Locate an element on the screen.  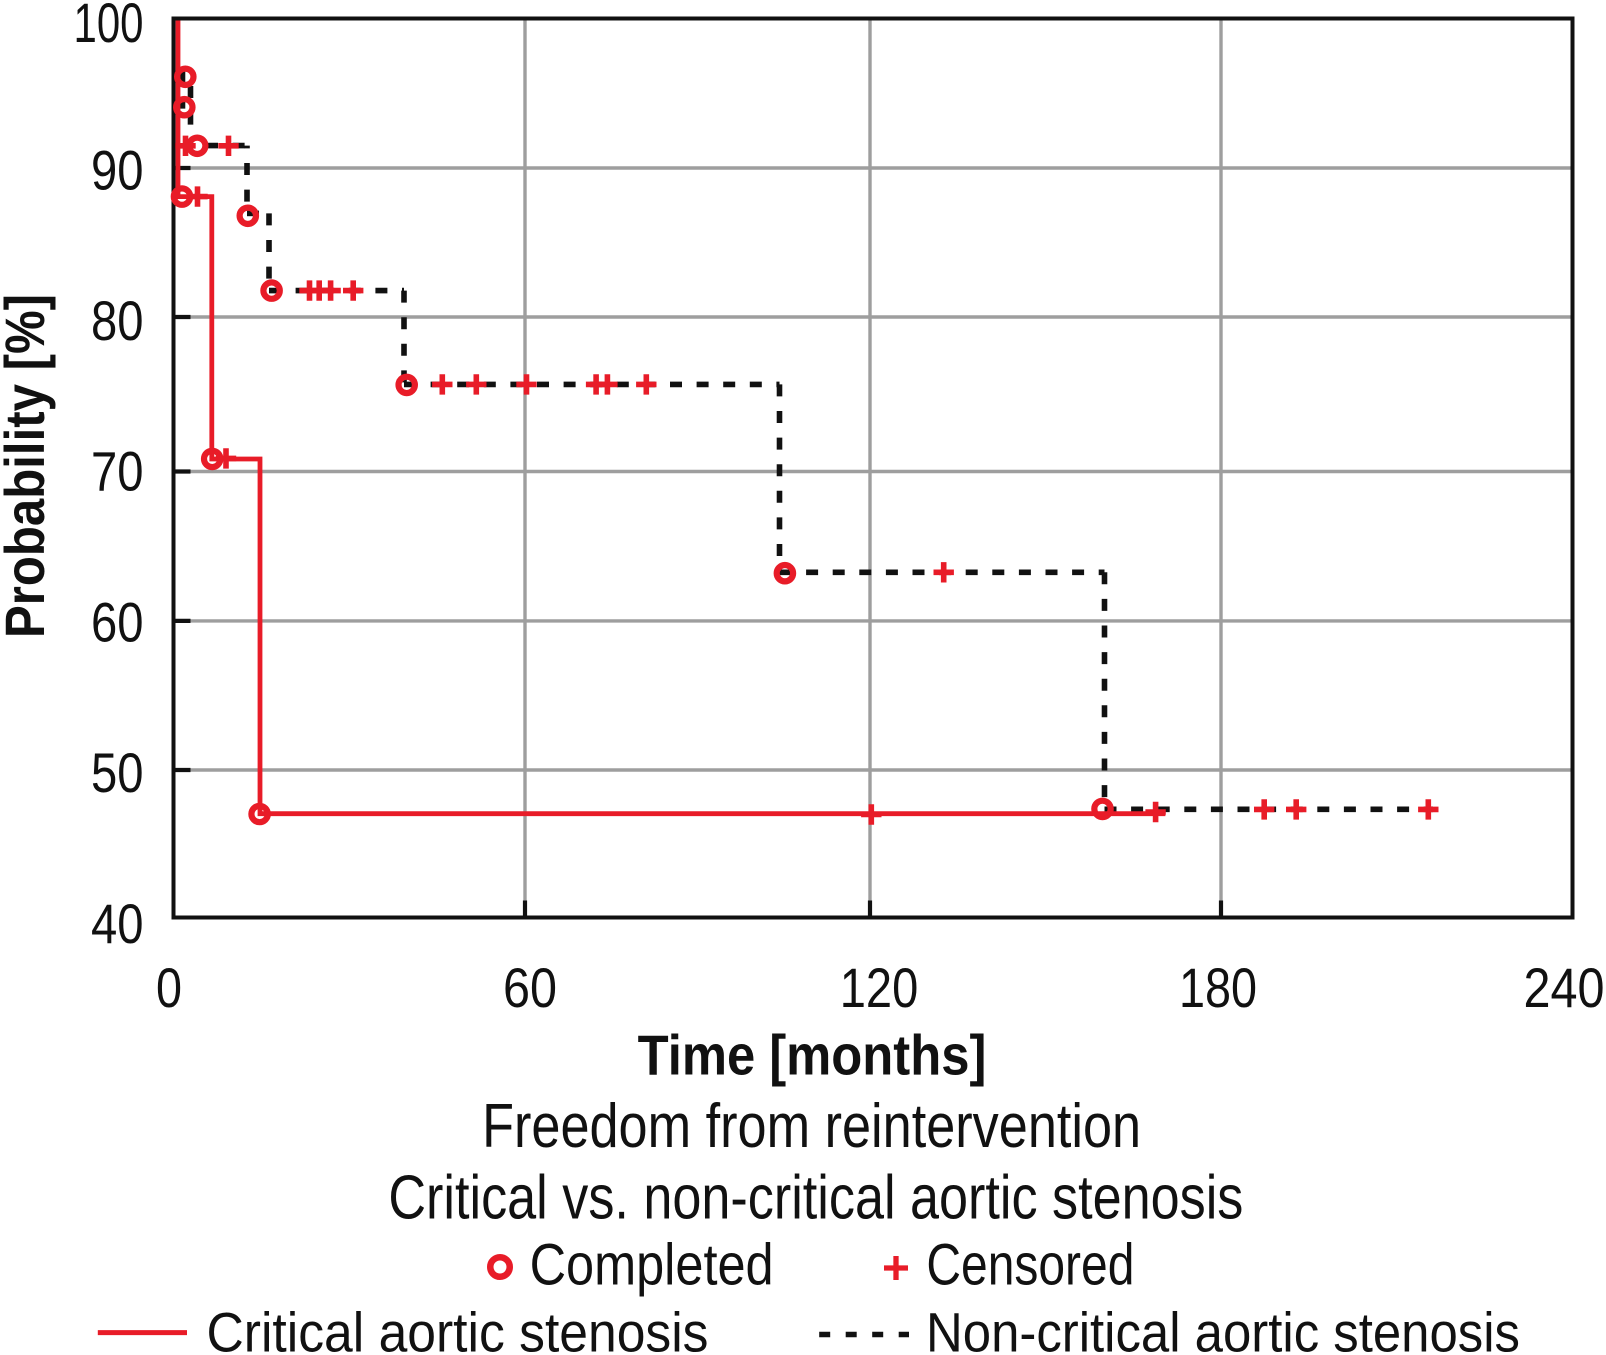
svg-text: 180 is located at coordinates (1218, 987).